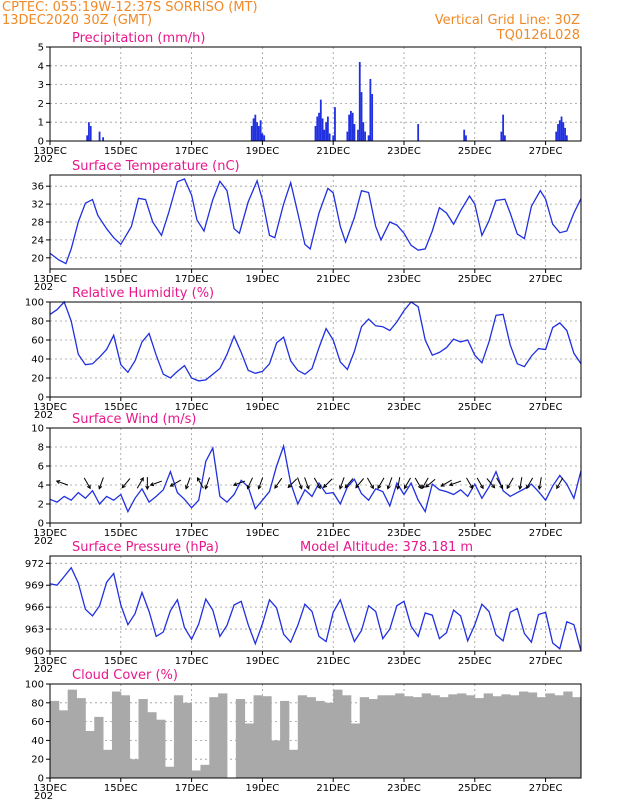 This screenshot has width=618, height=804. What do you see at coordinates (41, 85) in the screenshot?
I see `y-tick-label: 3` at bounding box center [41, 85].